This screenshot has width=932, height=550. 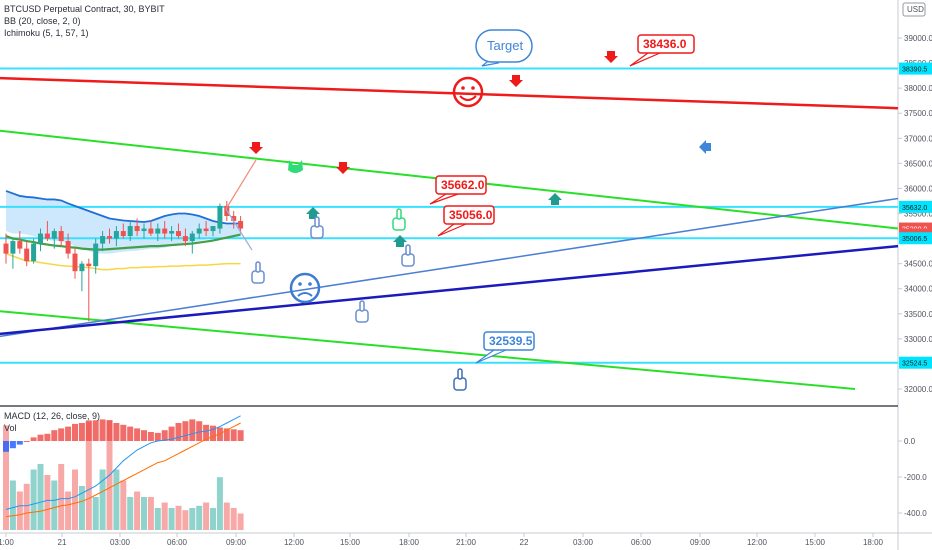 I want to click on callout-35662-box, so click(x=461, y=185).